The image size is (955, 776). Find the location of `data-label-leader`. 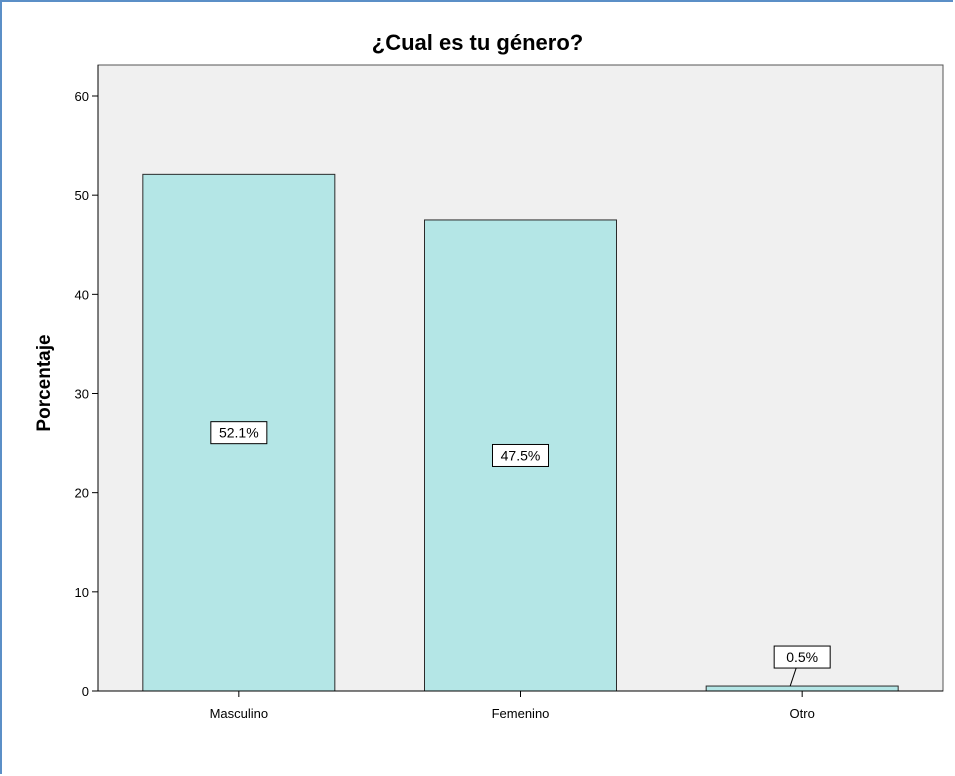

data-label-leader is located at coordinates (793, 677).